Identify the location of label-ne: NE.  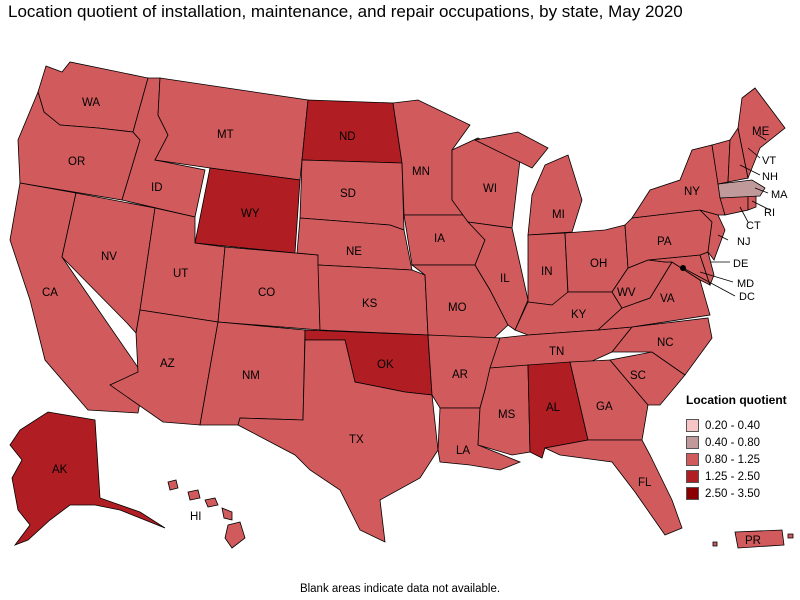
(354, 252).